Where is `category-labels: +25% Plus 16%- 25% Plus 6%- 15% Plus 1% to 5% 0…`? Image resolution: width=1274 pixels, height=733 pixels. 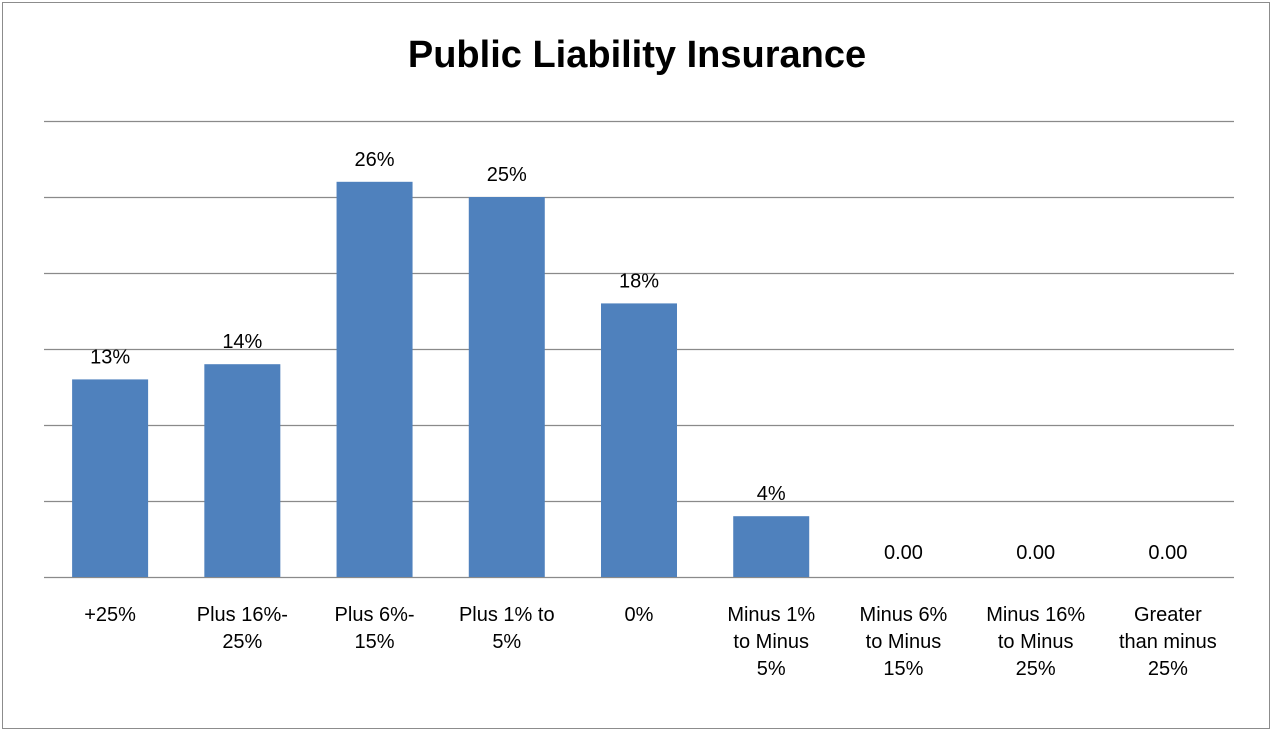
category-labels: +25% Plus 16%- 25% Plus 6%- 15% Plus 1% to 5% 0… is located at coordinates (650, 642).